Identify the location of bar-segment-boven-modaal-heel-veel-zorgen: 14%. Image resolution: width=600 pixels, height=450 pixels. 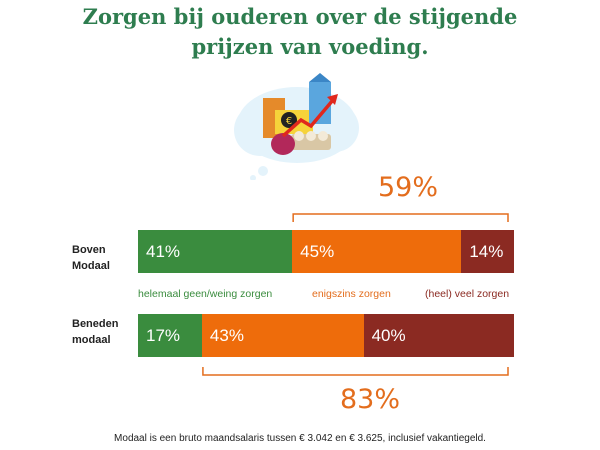
(487, 251).